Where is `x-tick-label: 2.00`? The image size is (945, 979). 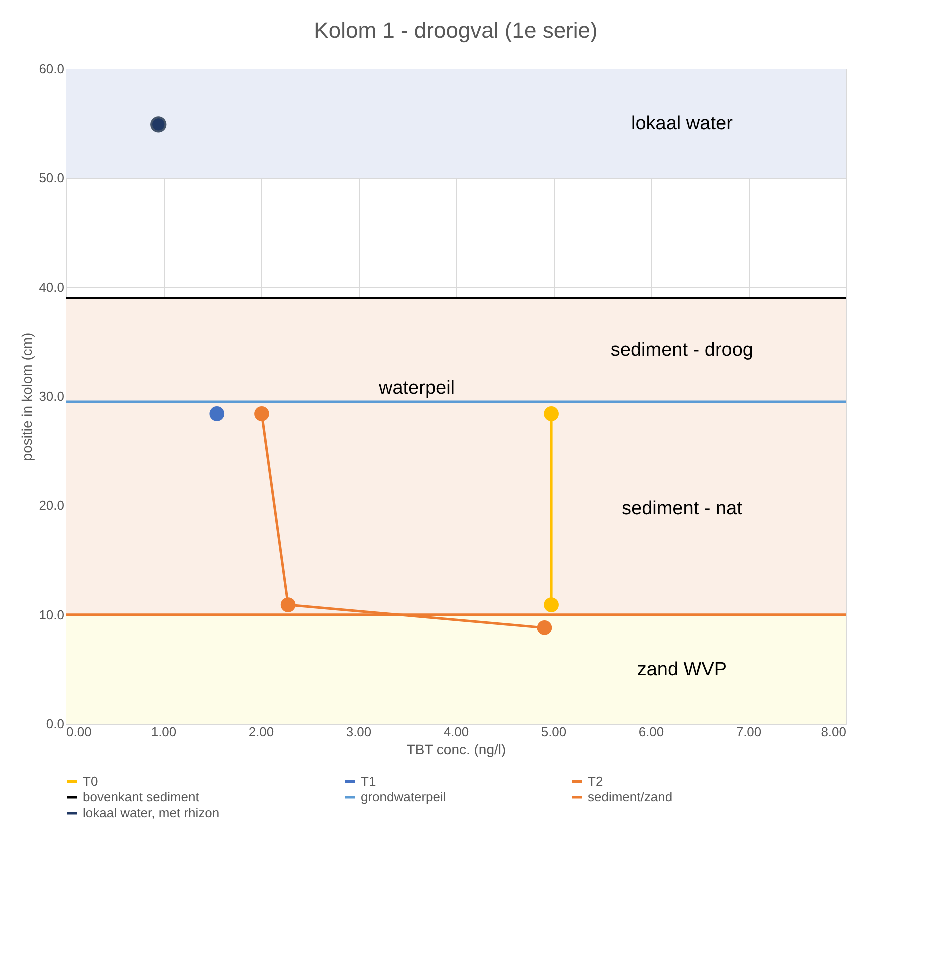
x-tick-label: 2.00 is located at coordinates (261, 732).